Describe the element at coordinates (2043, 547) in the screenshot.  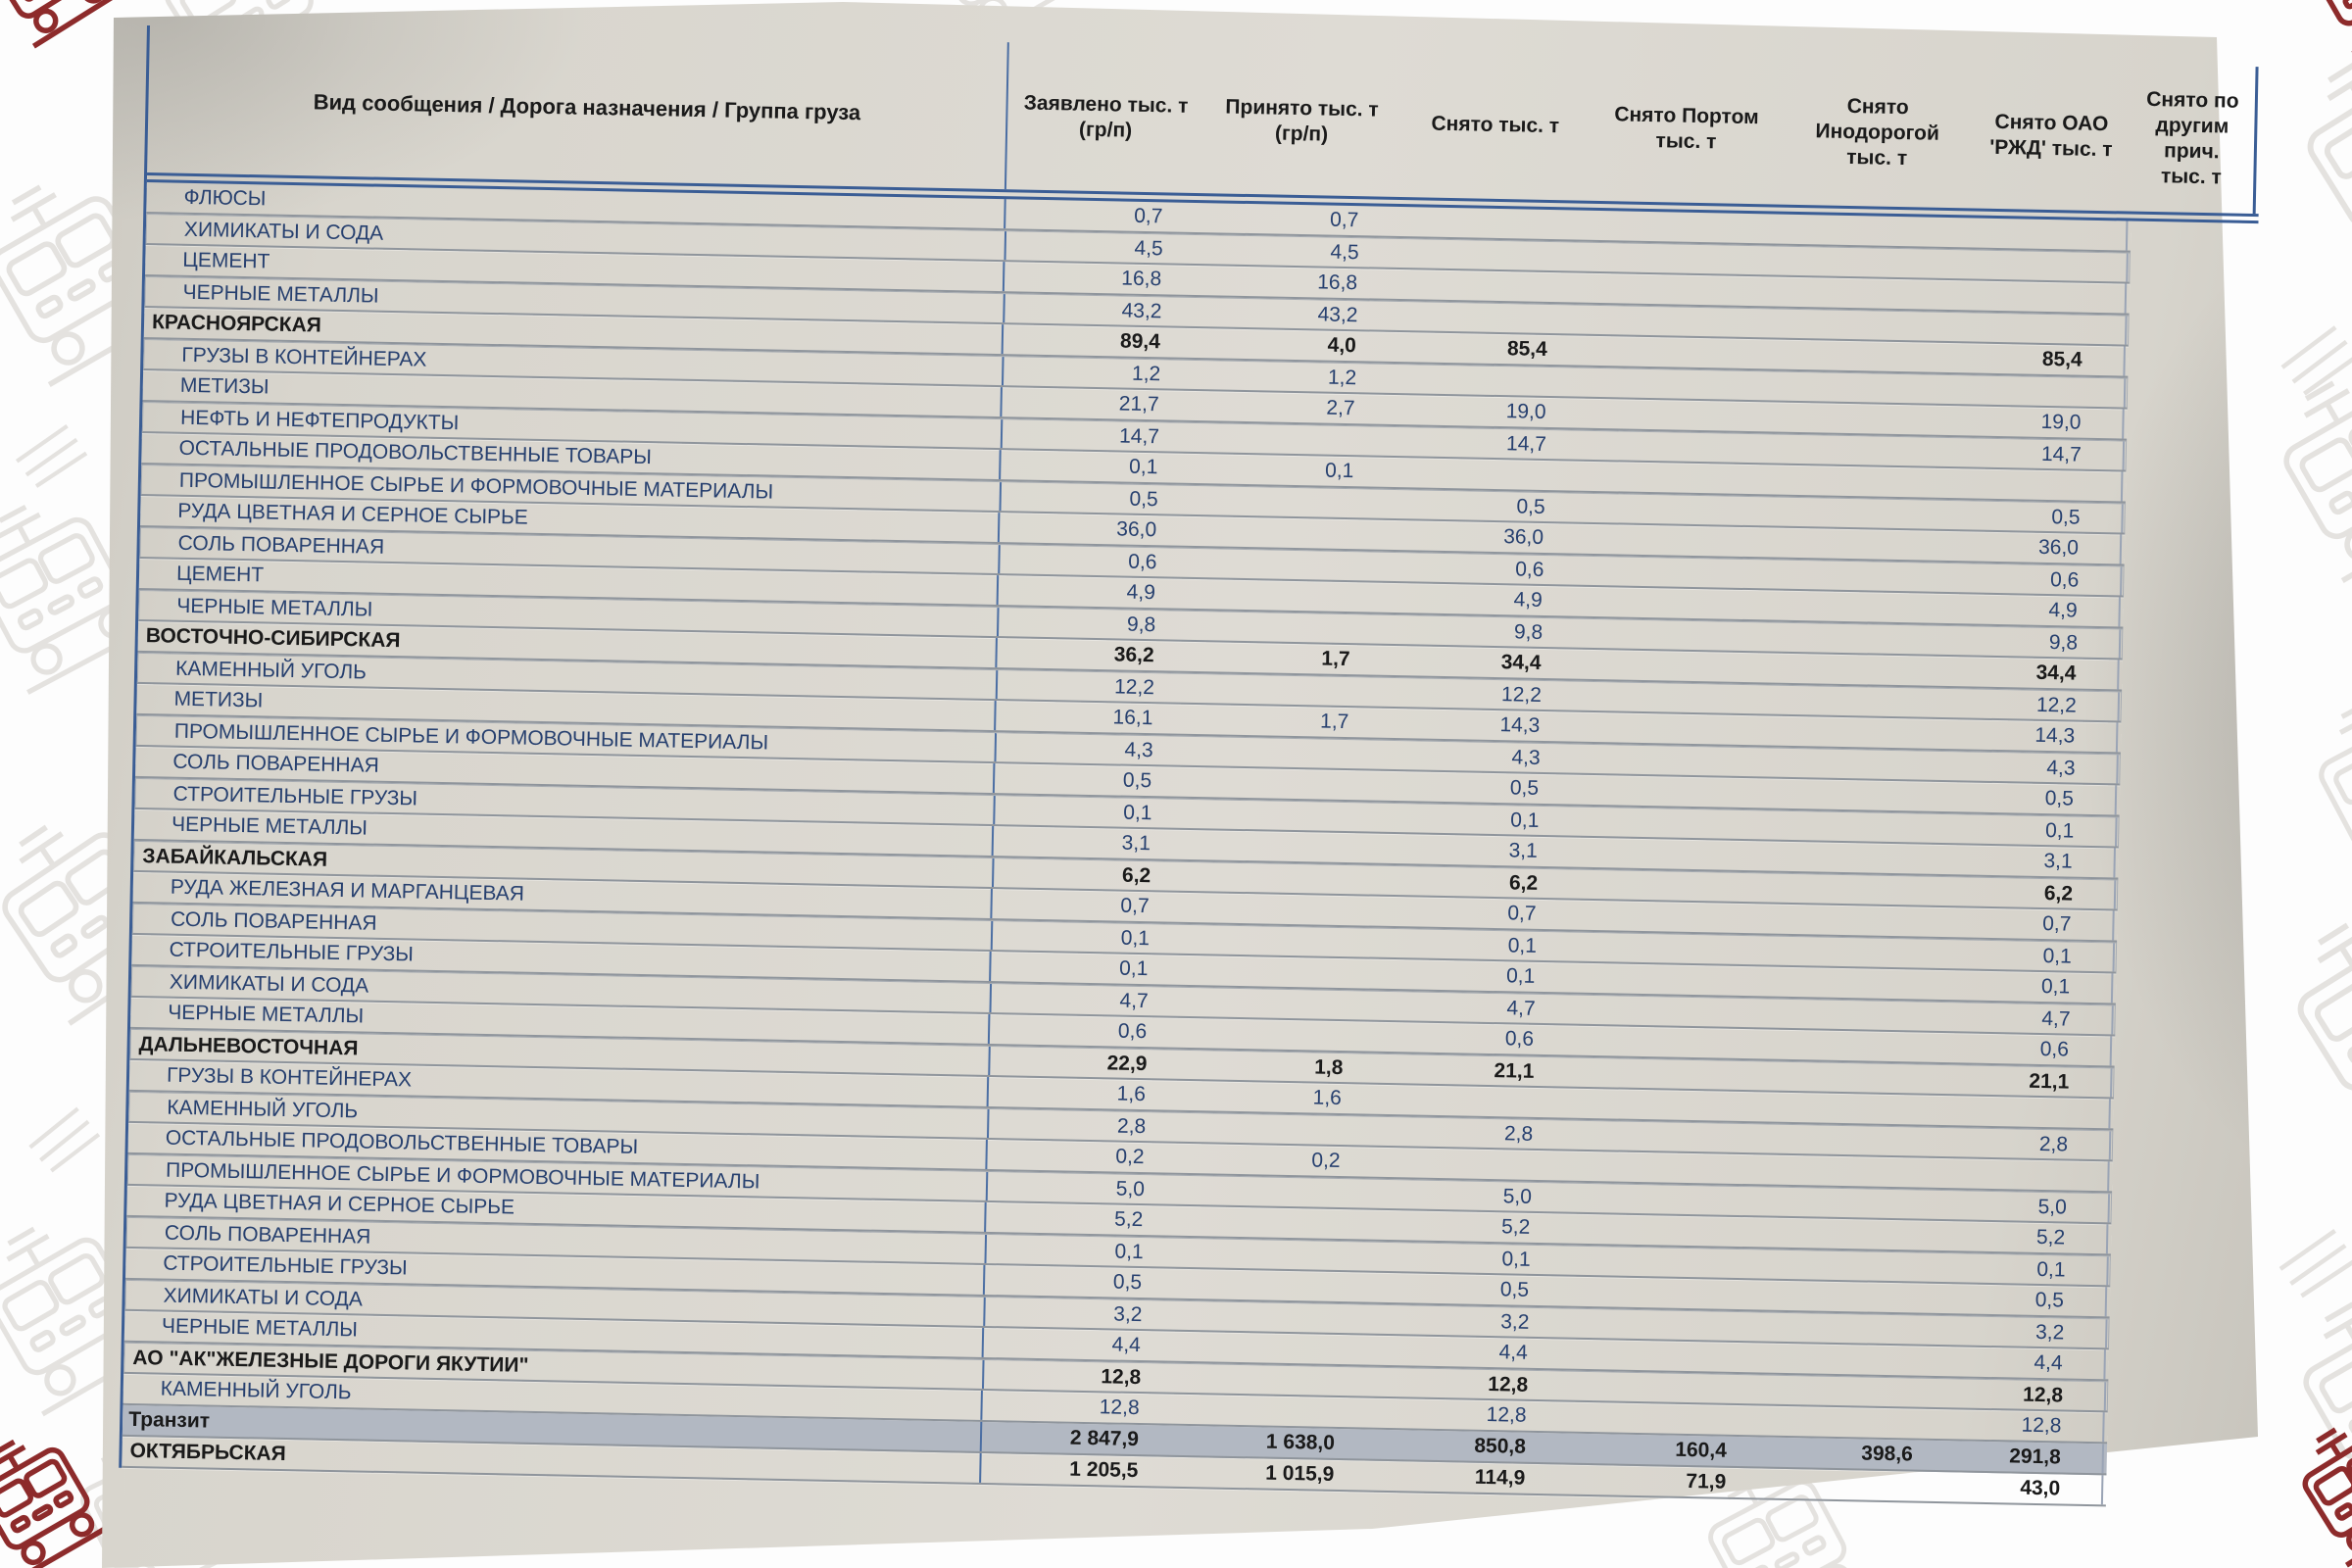
I see `cell-removed-rzd: 36,0` at that location.